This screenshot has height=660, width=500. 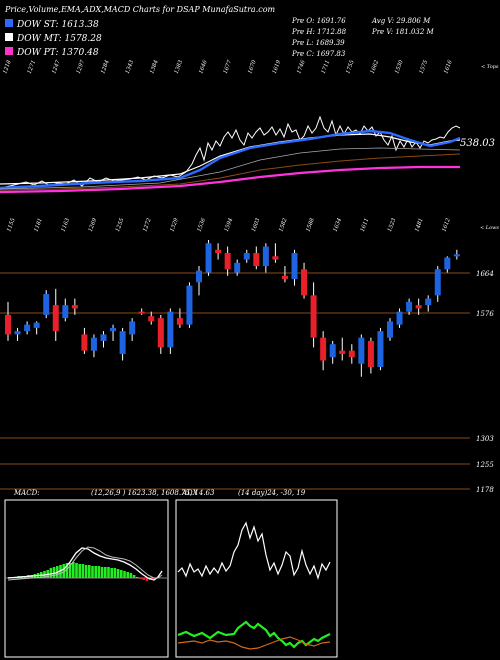 What do you see at coordinates (254, 551) in the screenshot?
I see `adx-line` at bounding box center [254, 551].